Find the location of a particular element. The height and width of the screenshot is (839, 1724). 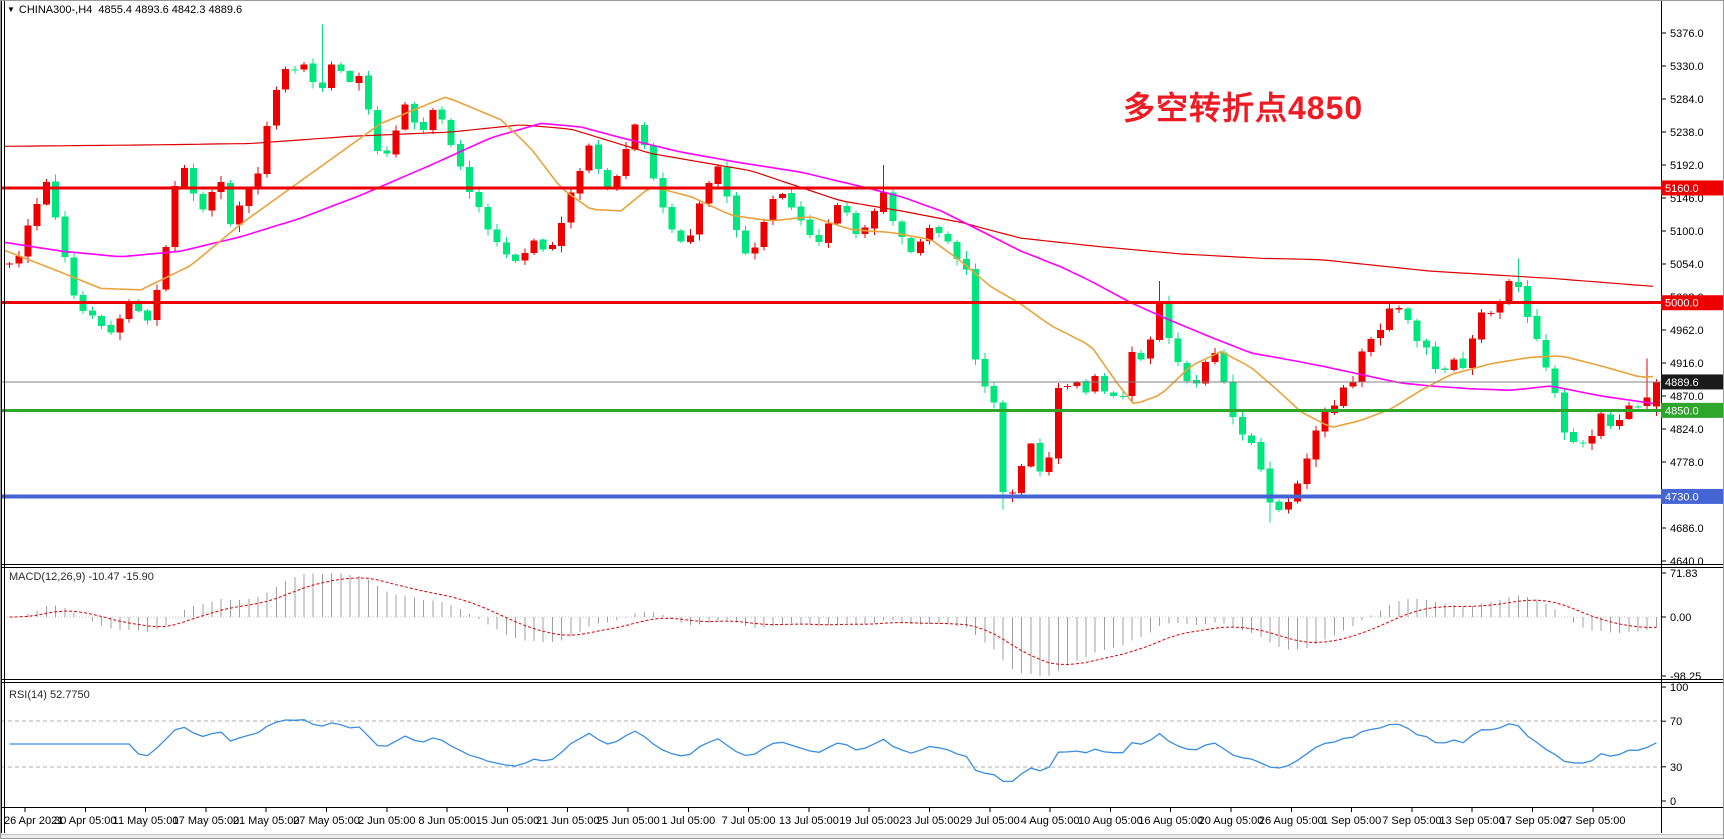

rsi-scale-label: 100 is located at coordinates (1679, 688).